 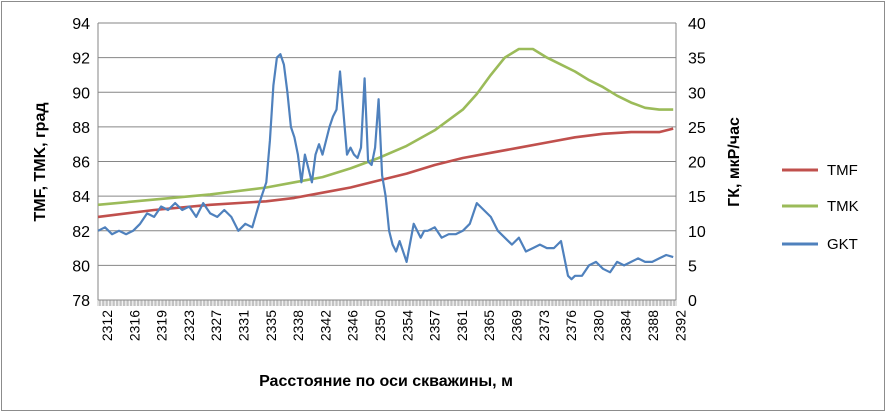 What do you see at coordinates (298, 325) in the screenshot?
I see `x-tick-label: 2338` at bounding box center [298, 325].